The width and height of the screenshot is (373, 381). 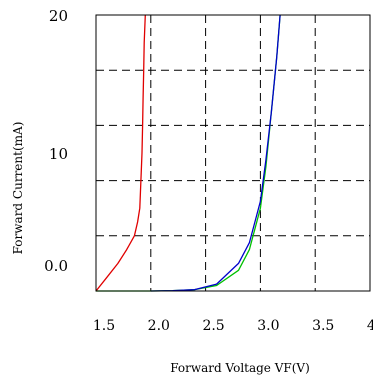 I want to click on x-tick-label: 1.5, so click(x=104, y=326).